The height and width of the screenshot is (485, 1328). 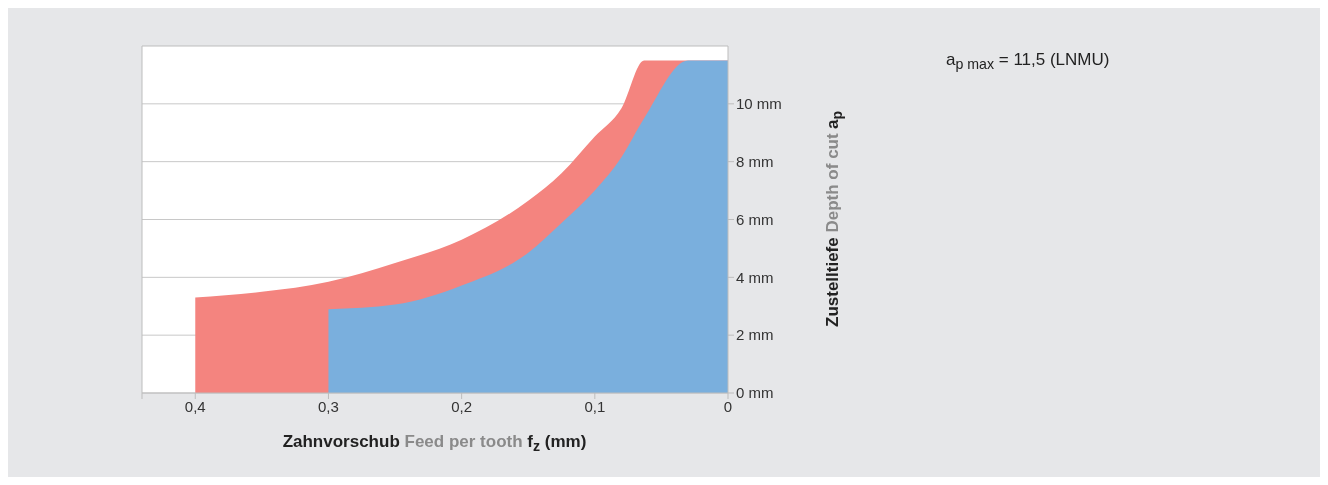 What do you see at coordinates (1028, 61) in the screenshot?
I see `text: a$_{p max}$ = 11,5 (LNMU)` at bounding box center [1028, 61].